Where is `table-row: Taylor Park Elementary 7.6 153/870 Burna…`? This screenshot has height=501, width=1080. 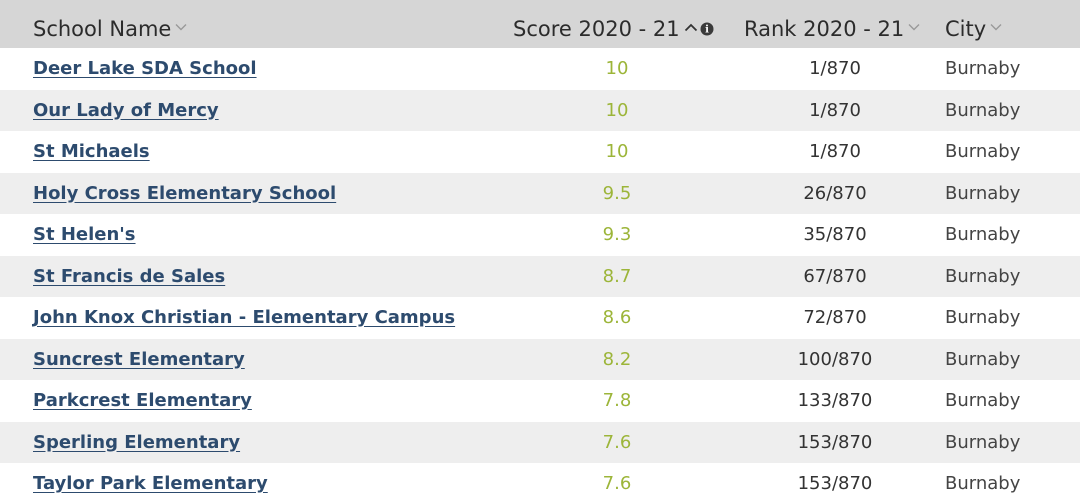 table-row: Taylor Park Elementary 7.6 153/870 Burna… is located at coordinates (540, 482).